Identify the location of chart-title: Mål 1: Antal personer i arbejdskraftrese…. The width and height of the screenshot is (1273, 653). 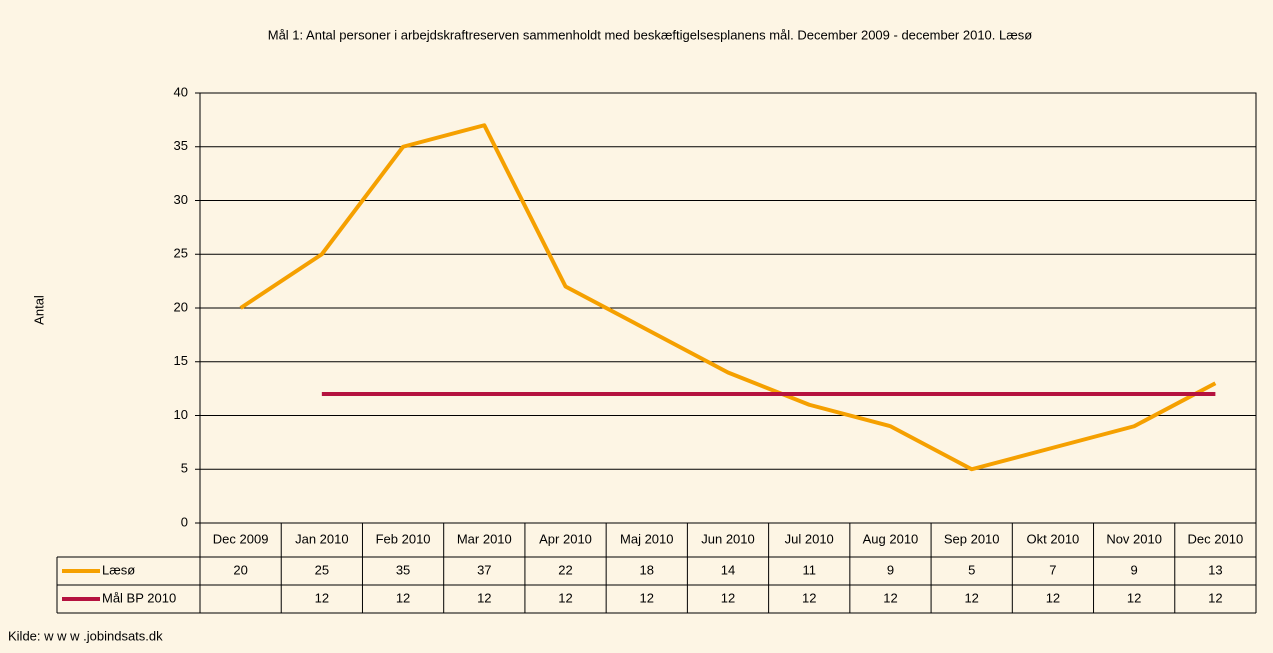
(650, 34).